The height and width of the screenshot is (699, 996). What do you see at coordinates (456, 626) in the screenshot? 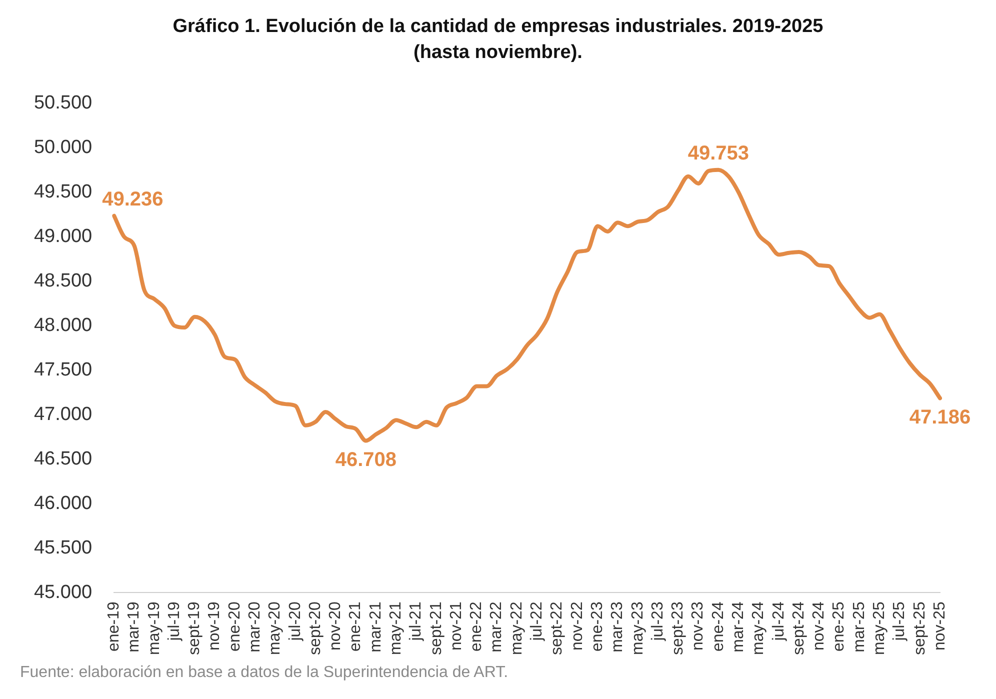
I see `x-tick-label: nov-21` at bounding box center [456, 626].